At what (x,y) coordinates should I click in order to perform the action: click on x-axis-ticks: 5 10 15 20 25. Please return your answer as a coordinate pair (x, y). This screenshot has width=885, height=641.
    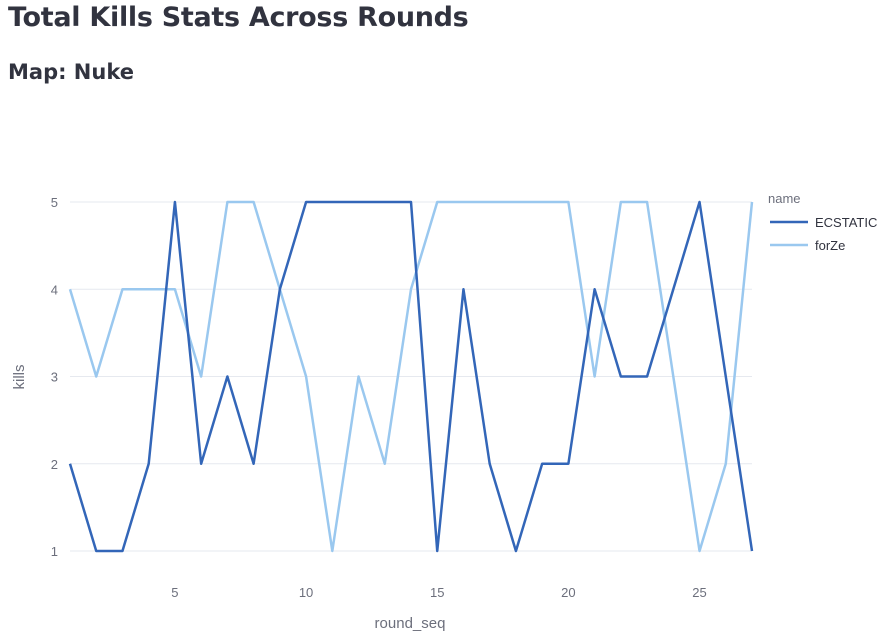
    Looking at the image, I should click on (438, 592).